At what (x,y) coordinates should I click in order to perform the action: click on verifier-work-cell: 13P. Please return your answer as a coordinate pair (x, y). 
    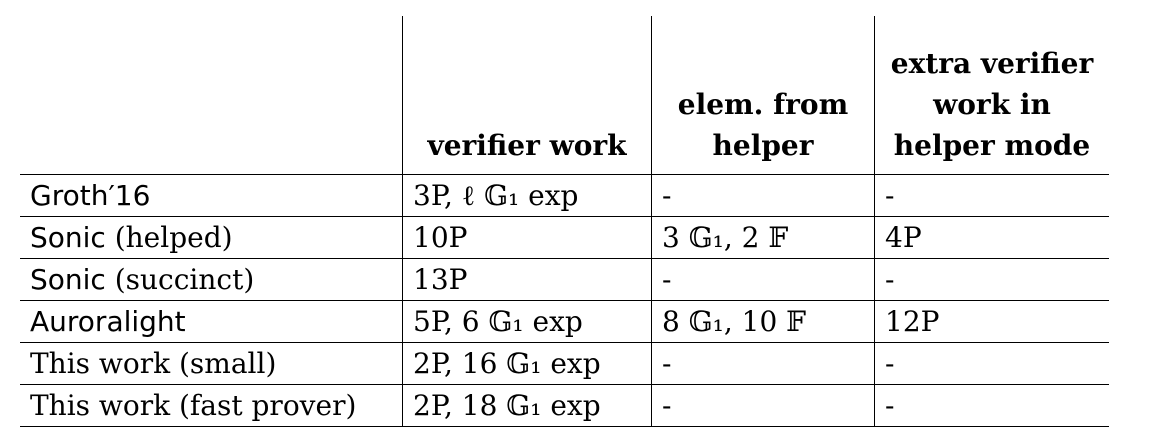
    Looking at the image, I should click on (527, 279).